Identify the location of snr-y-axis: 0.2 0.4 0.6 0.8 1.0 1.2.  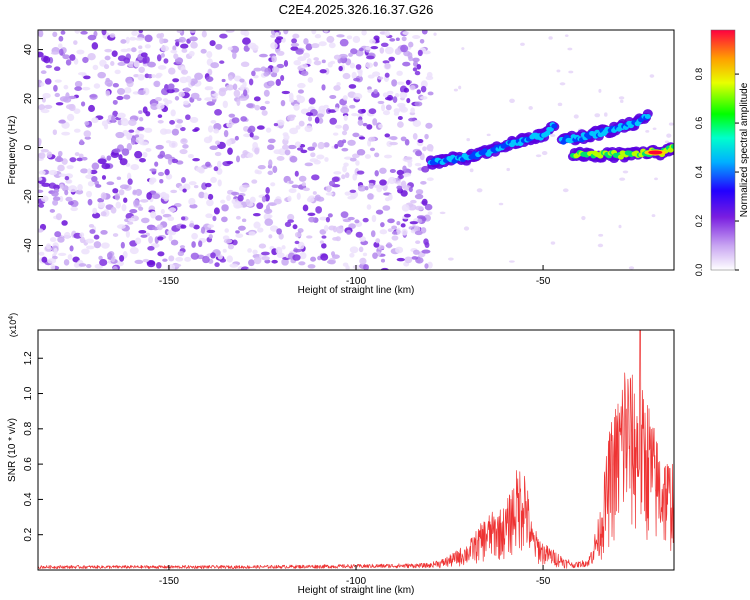
(33, 446).